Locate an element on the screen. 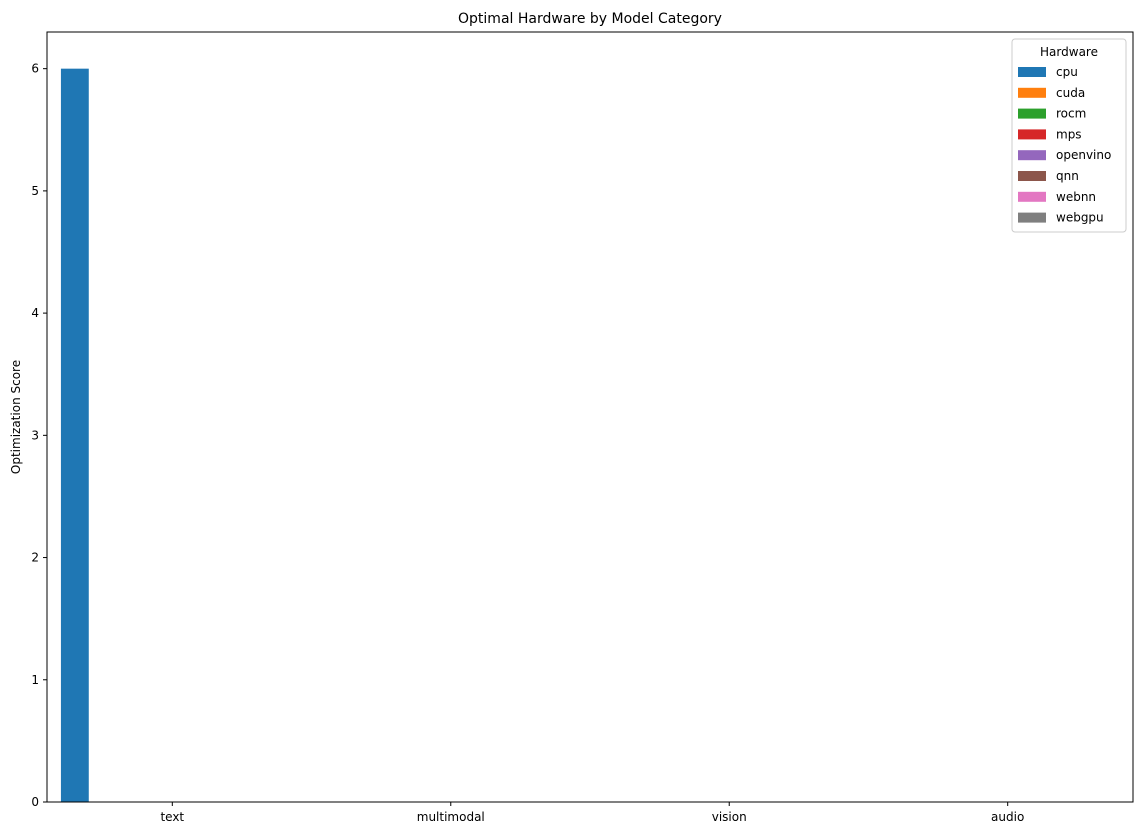  y-axis-label: Optimization Score is located at coordinates (16, 417).